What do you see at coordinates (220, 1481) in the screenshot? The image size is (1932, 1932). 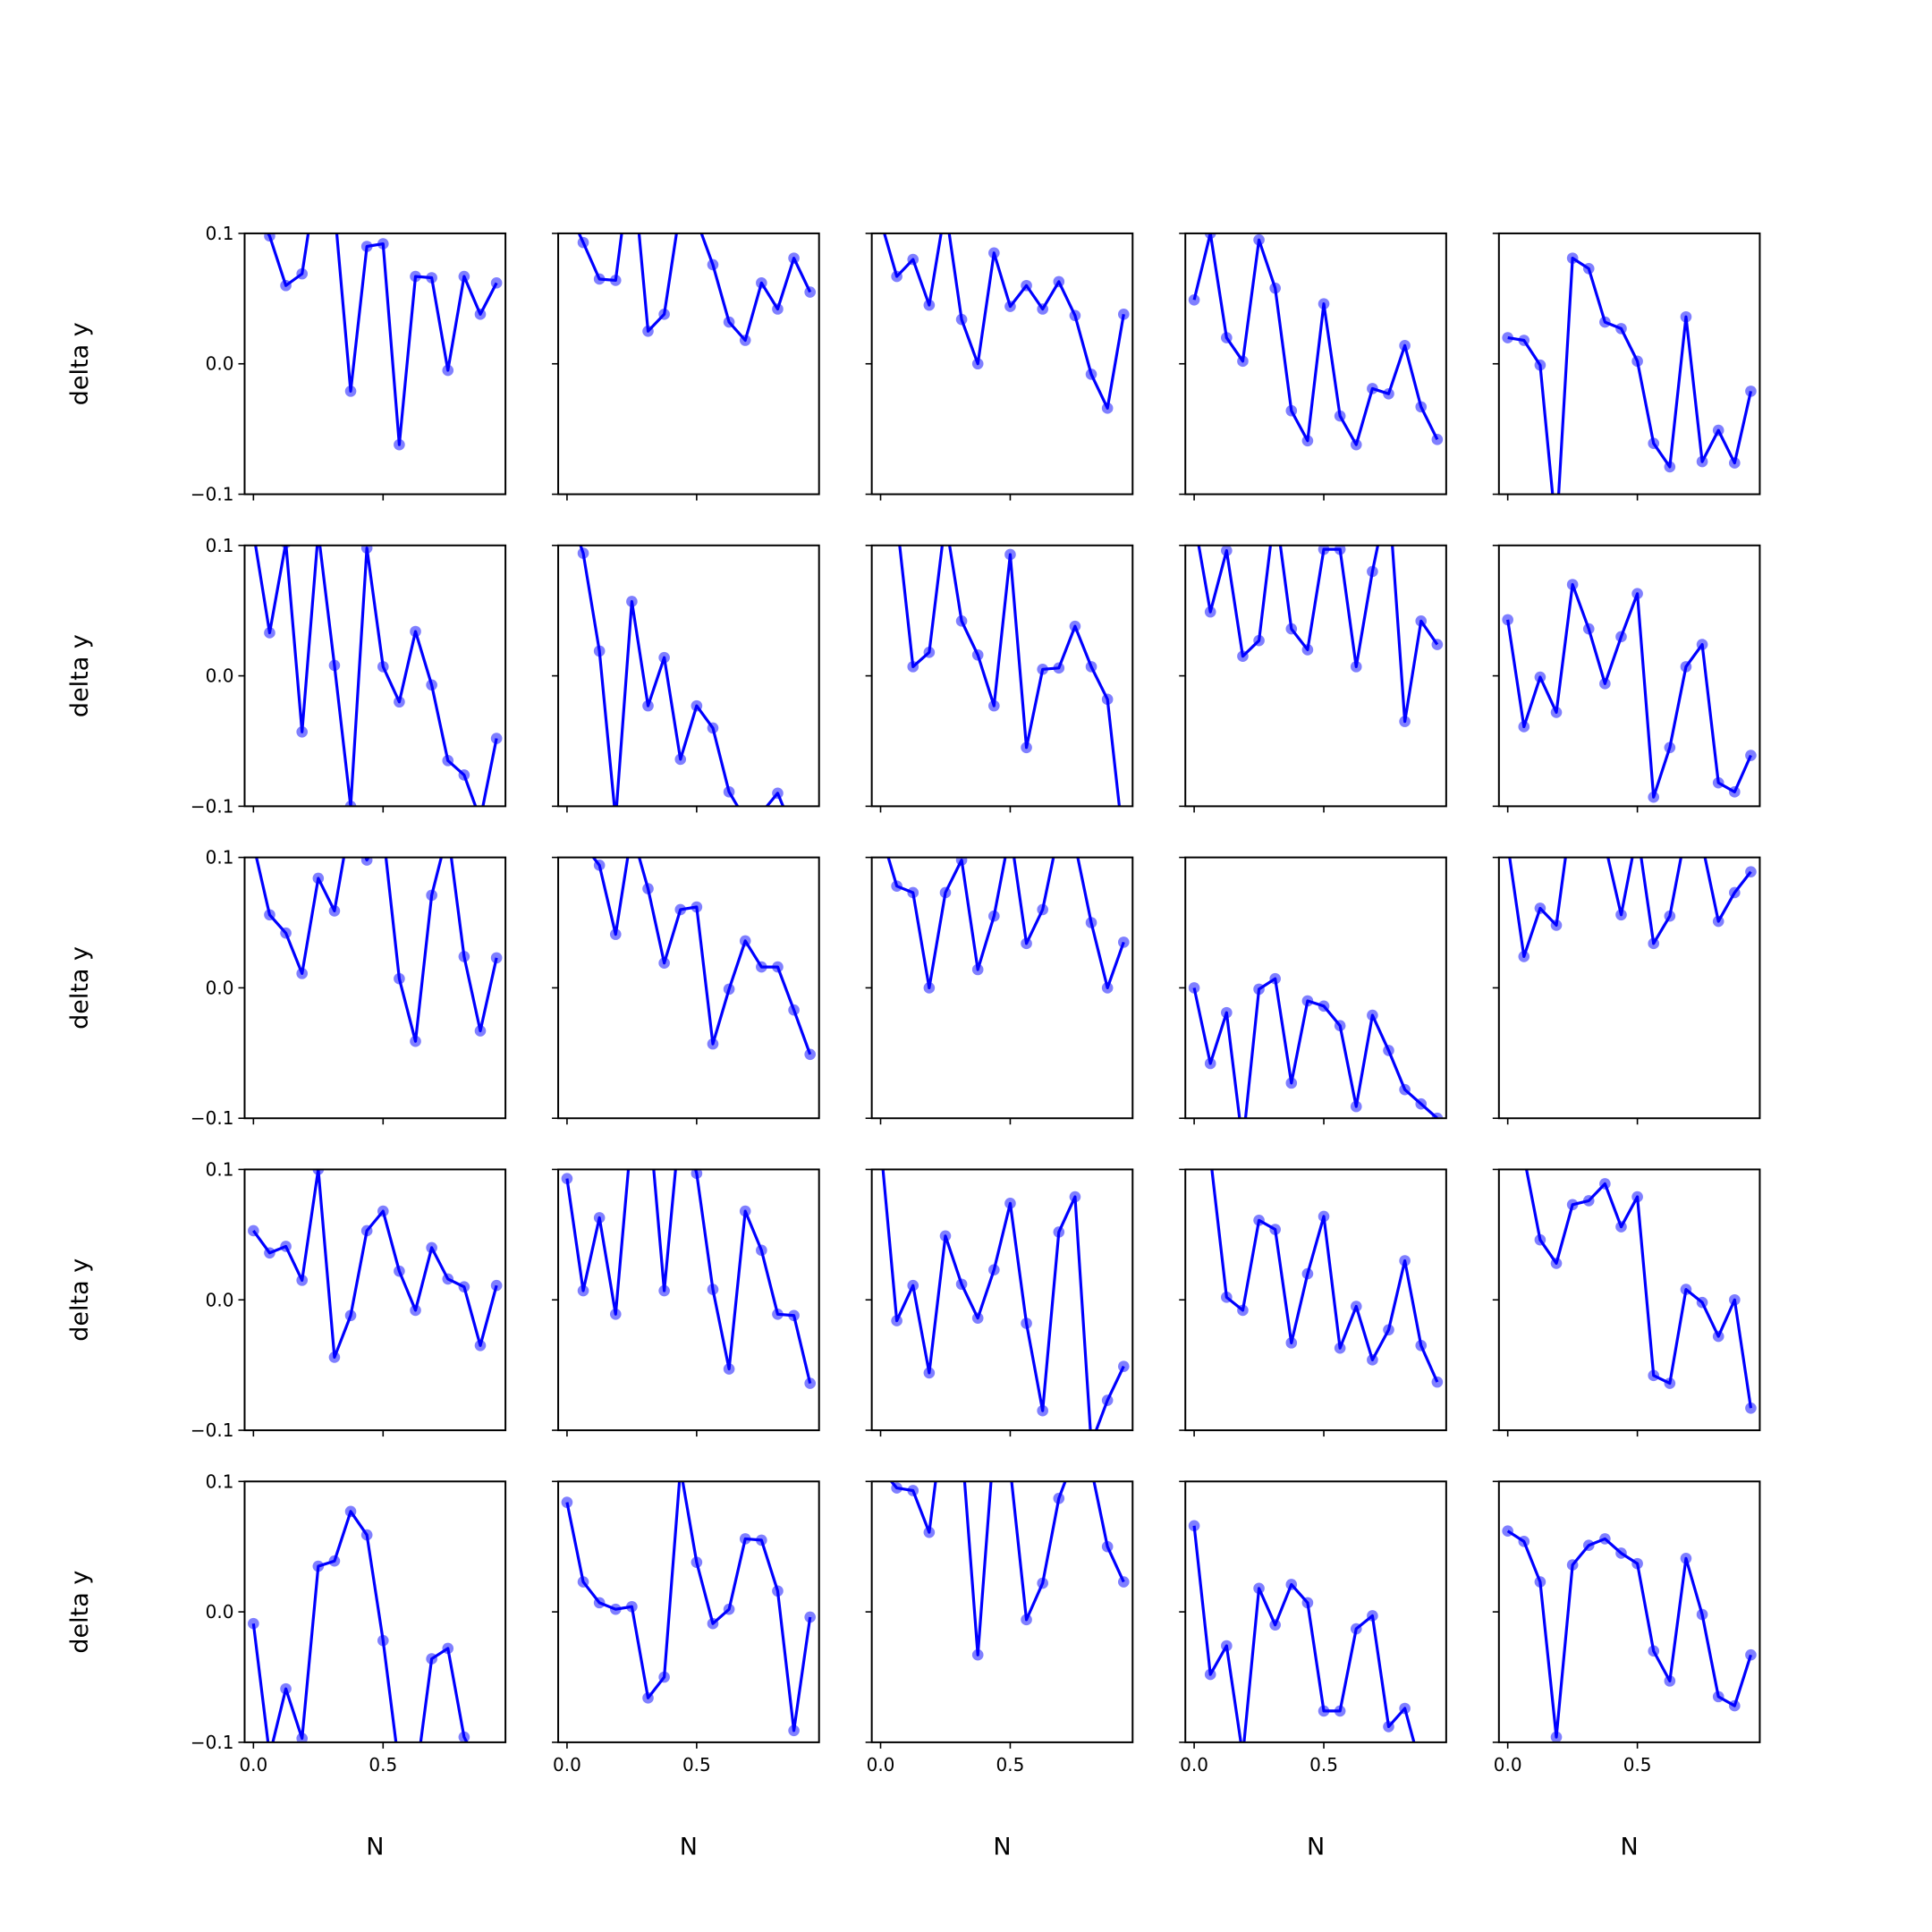 I see `y-tick-label: 0.1` at bounding box center [220, 1481].